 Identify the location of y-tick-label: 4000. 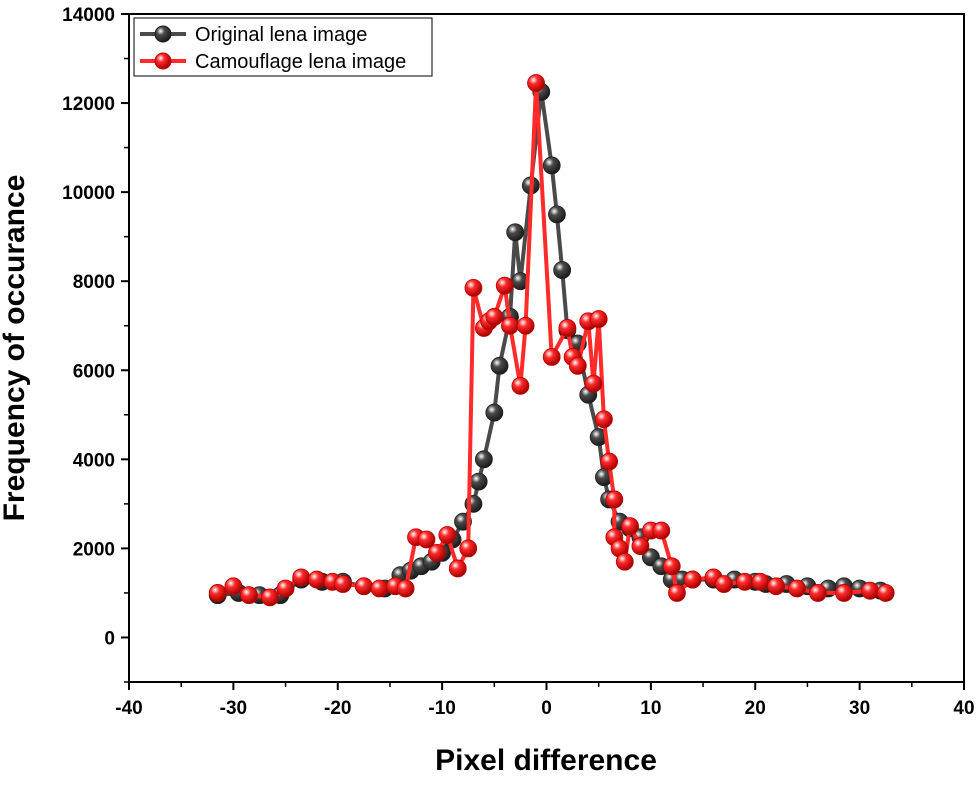
(94, 460).